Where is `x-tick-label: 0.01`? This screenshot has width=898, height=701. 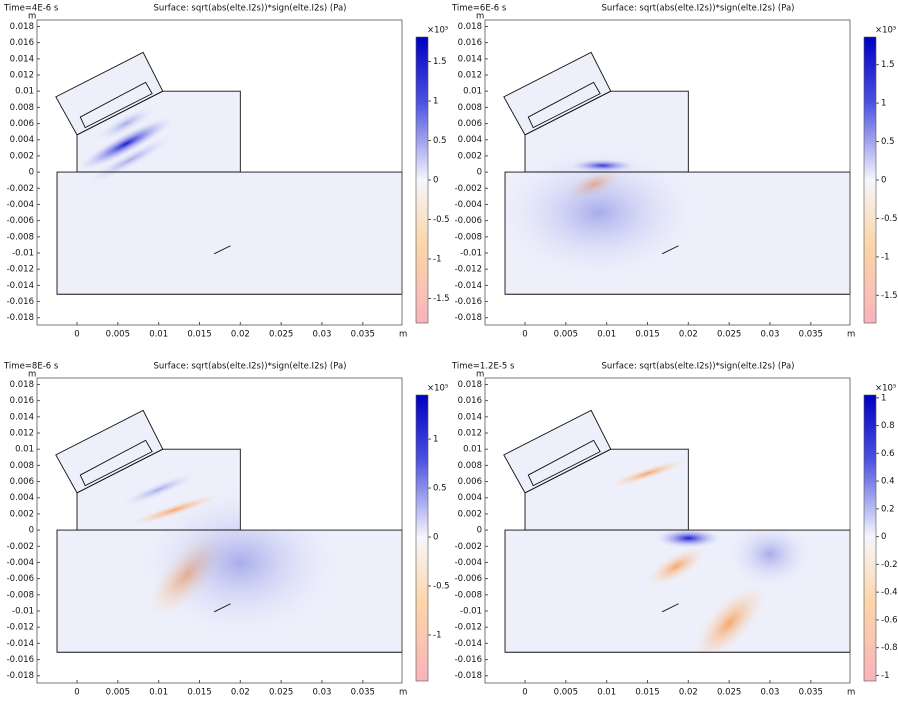
x-tick-label: 0.01 is located at coordinates (158, 693).